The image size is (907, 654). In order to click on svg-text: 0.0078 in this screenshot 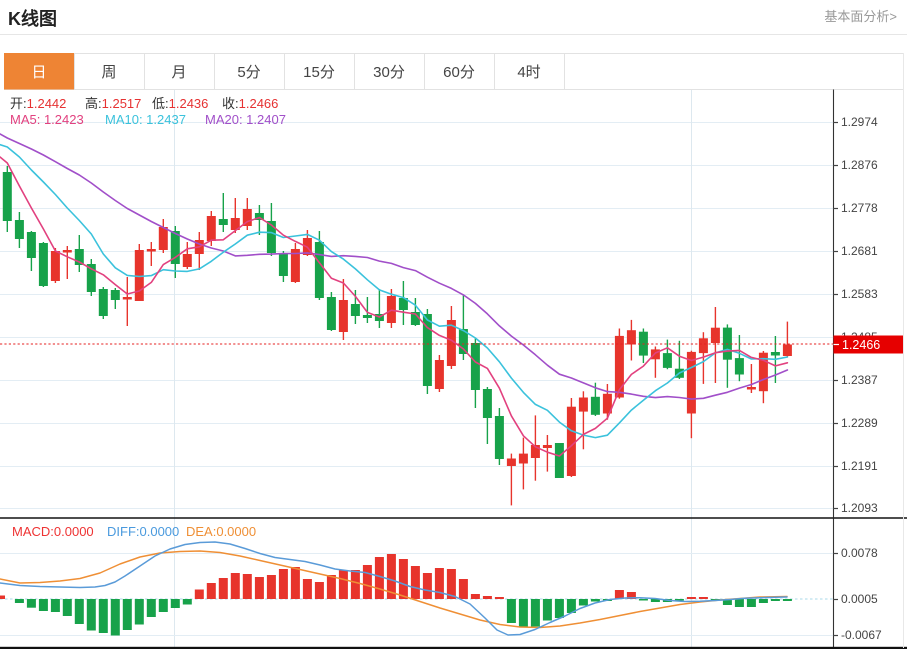, I will do `click(859, 553)`.